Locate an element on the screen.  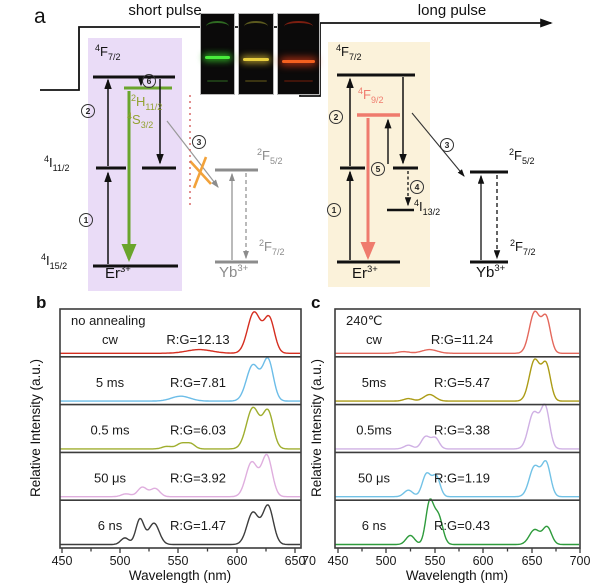
step-3-right: 3 is located at coordinates (447, 145).